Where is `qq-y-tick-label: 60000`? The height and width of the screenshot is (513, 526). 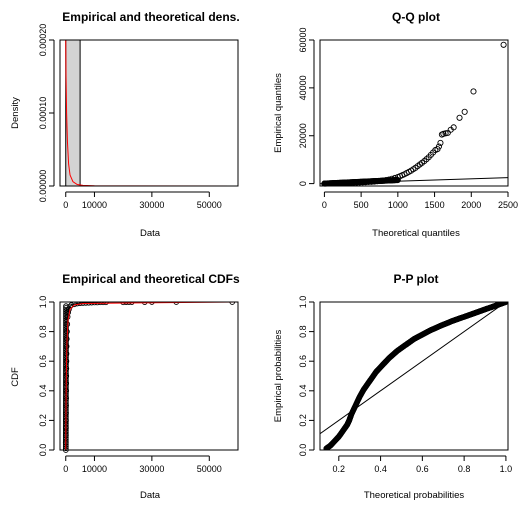 qq-y-tick-label: 60000 is located at coordinates (303, 39).